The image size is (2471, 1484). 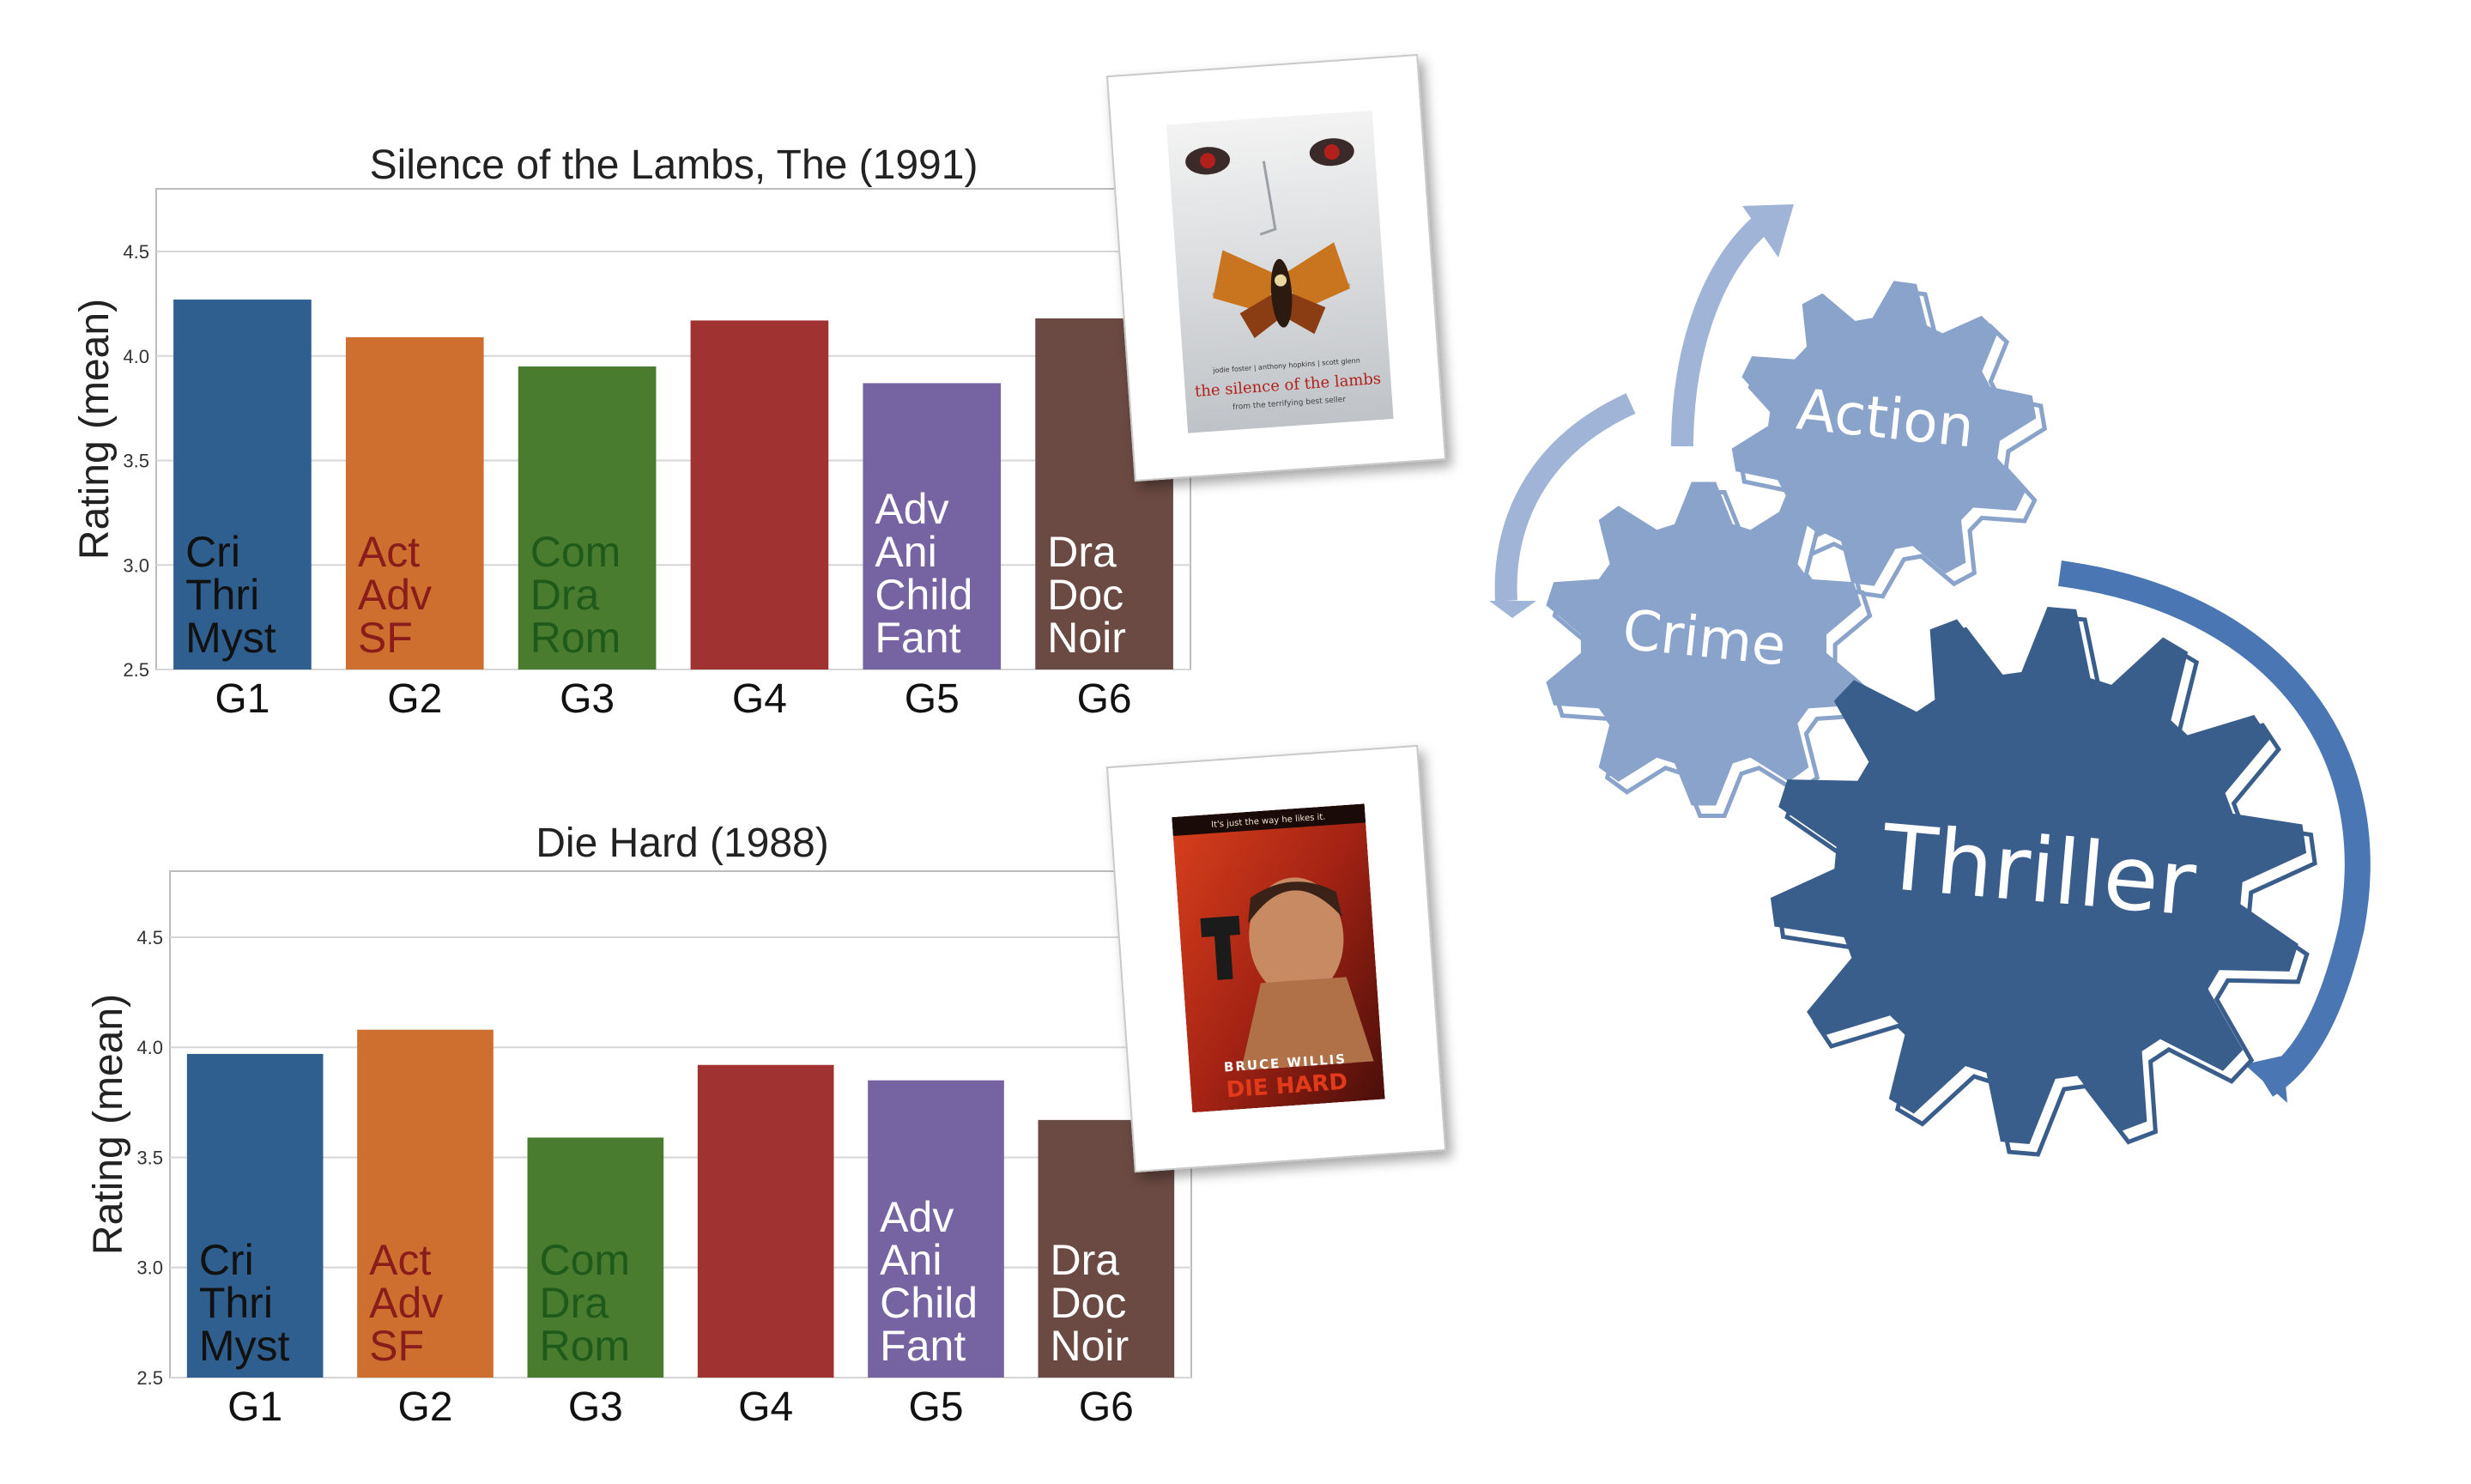 What do you see at coordinates (1732, 334) in the screenshot?
I see `curved-arrow-action` at bounding box center [1732, 334].